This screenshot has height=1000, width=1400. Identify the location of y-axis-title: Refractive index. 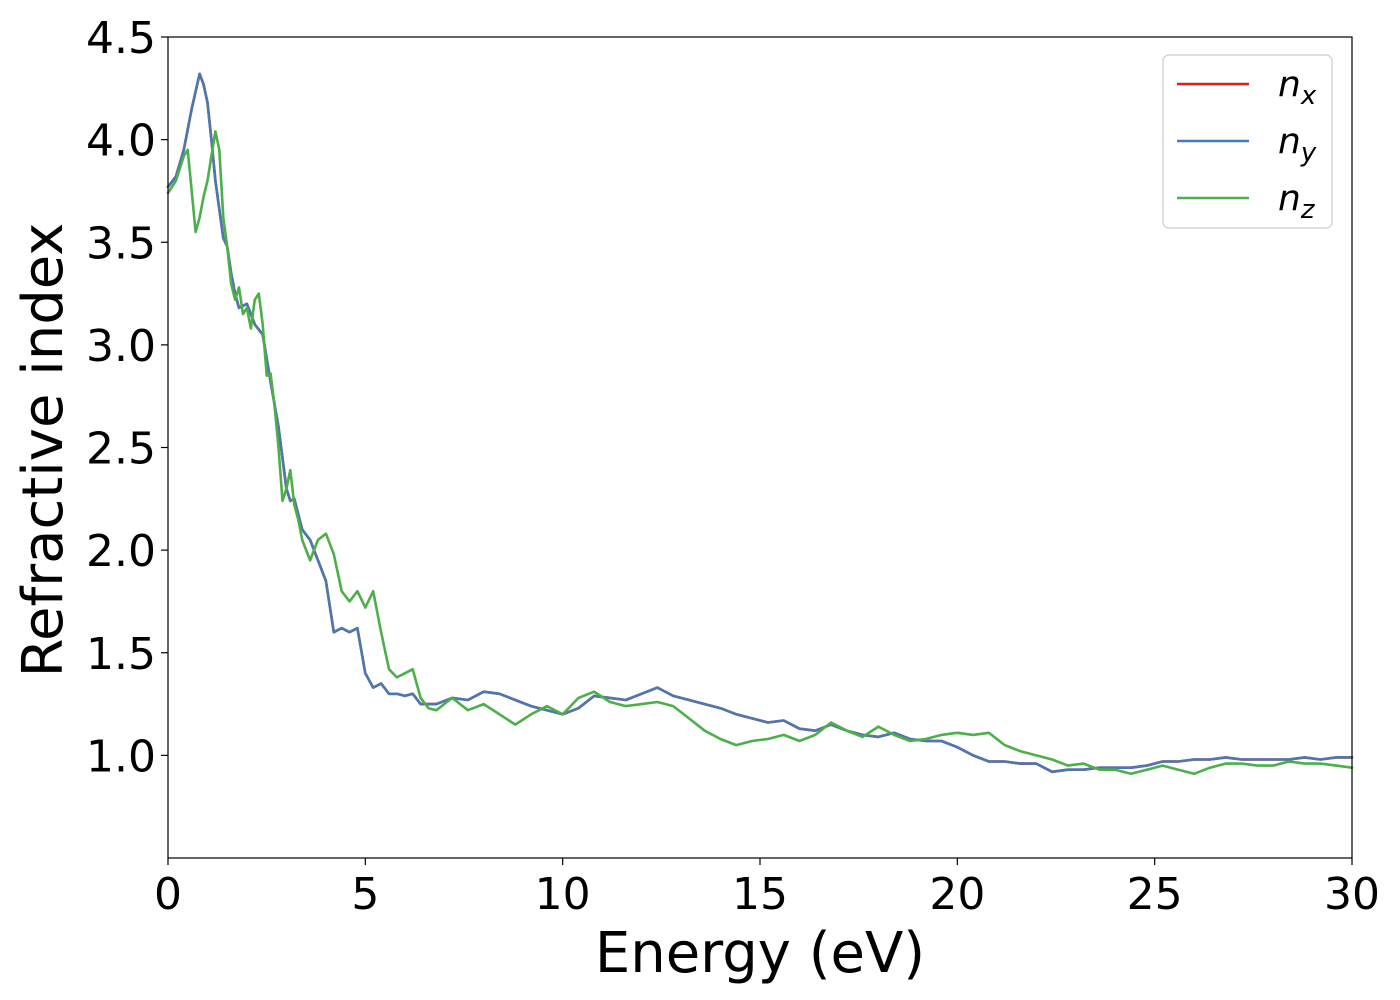
(43, 450).